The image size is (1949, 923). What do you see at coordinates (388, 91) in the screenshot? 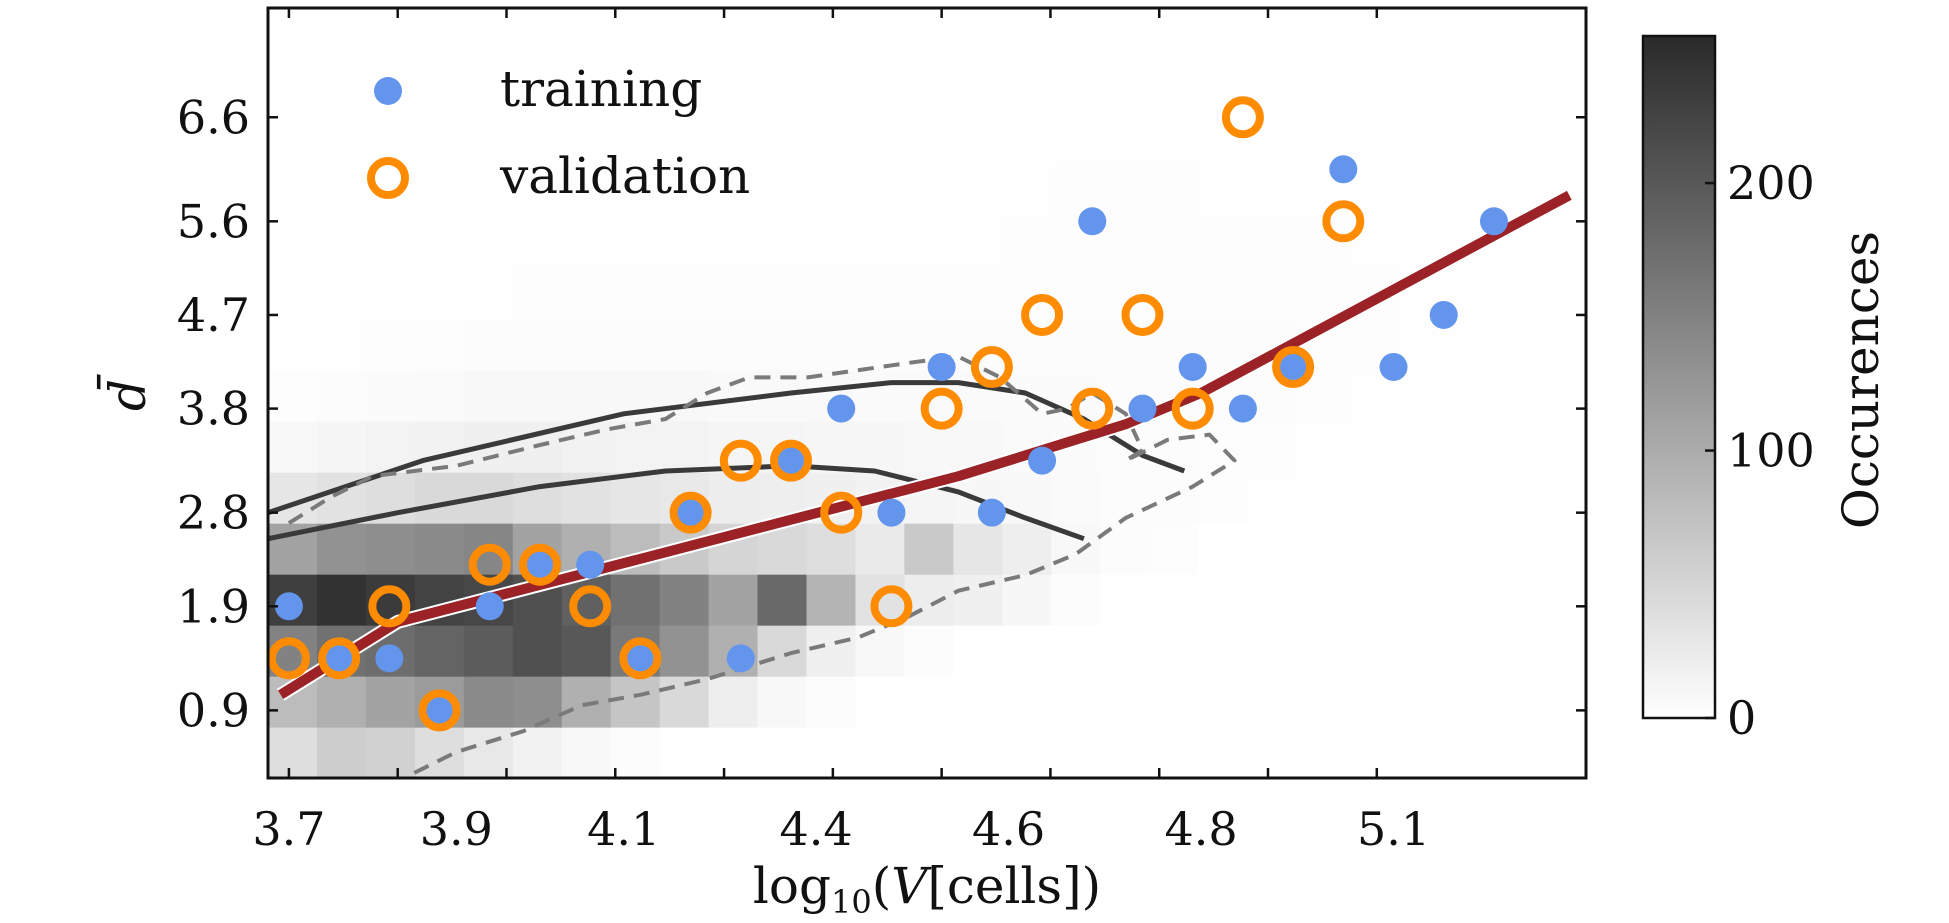
I see `legend-training-marker` at bounding box center [388, 91].